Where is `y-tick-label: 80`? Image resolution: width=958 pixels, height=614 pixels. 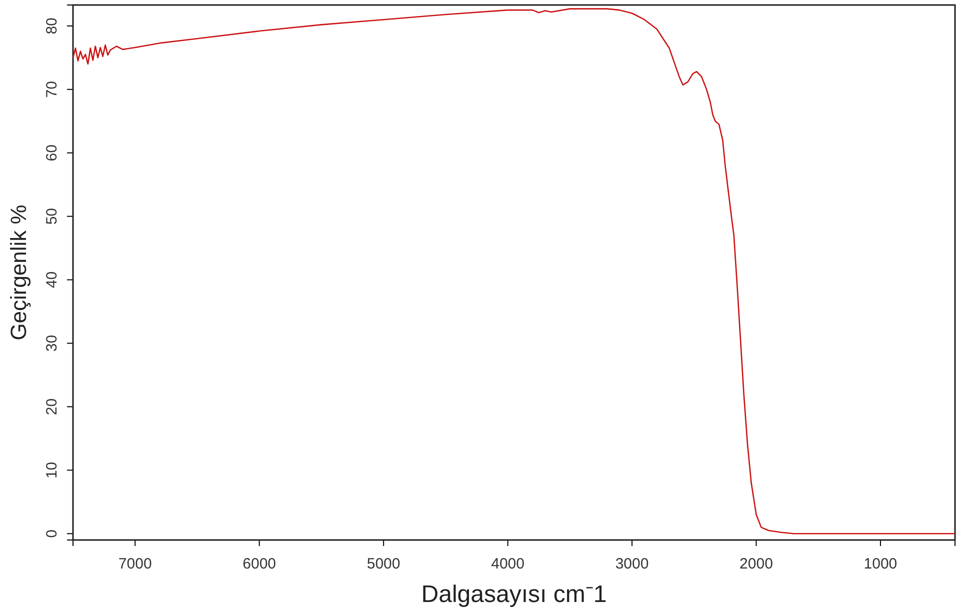 y-tick-label: 80 is located at coordinates (51, 26).